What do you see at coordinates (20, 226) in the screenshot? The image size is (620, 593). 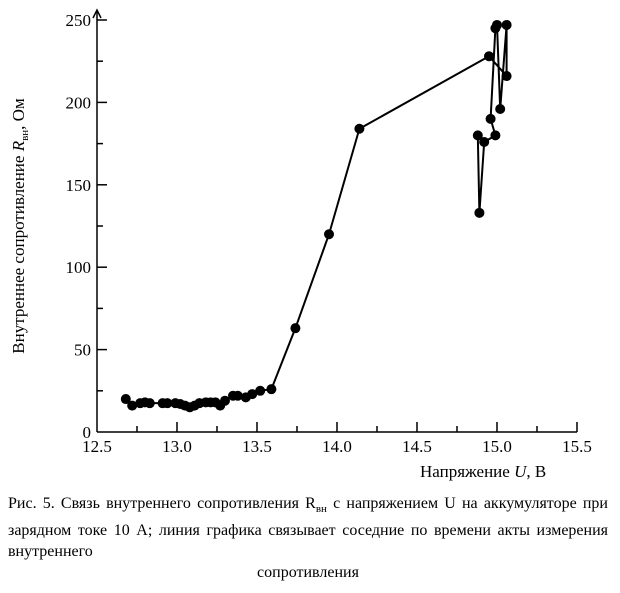 I see `y-axis-label: Внутреннее сопротивление Rвн, Ом` at bounding box center [20, 226].